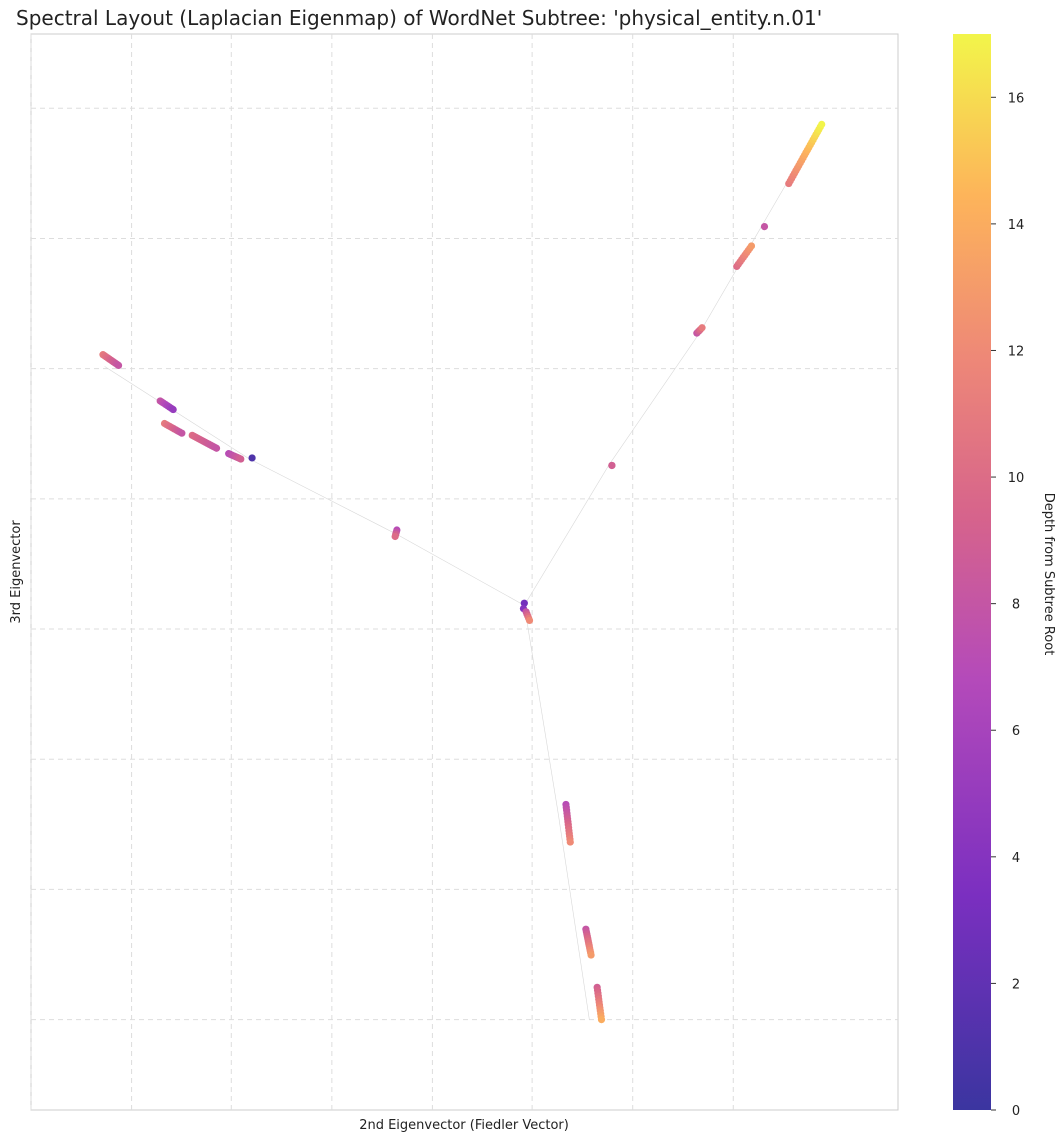 This screenshot has height=1141, width=1064. I want to click on colorbar: 0 2 4 6 8 10 12 14 16 Depth from Subtree Root, so click(1004, 576).